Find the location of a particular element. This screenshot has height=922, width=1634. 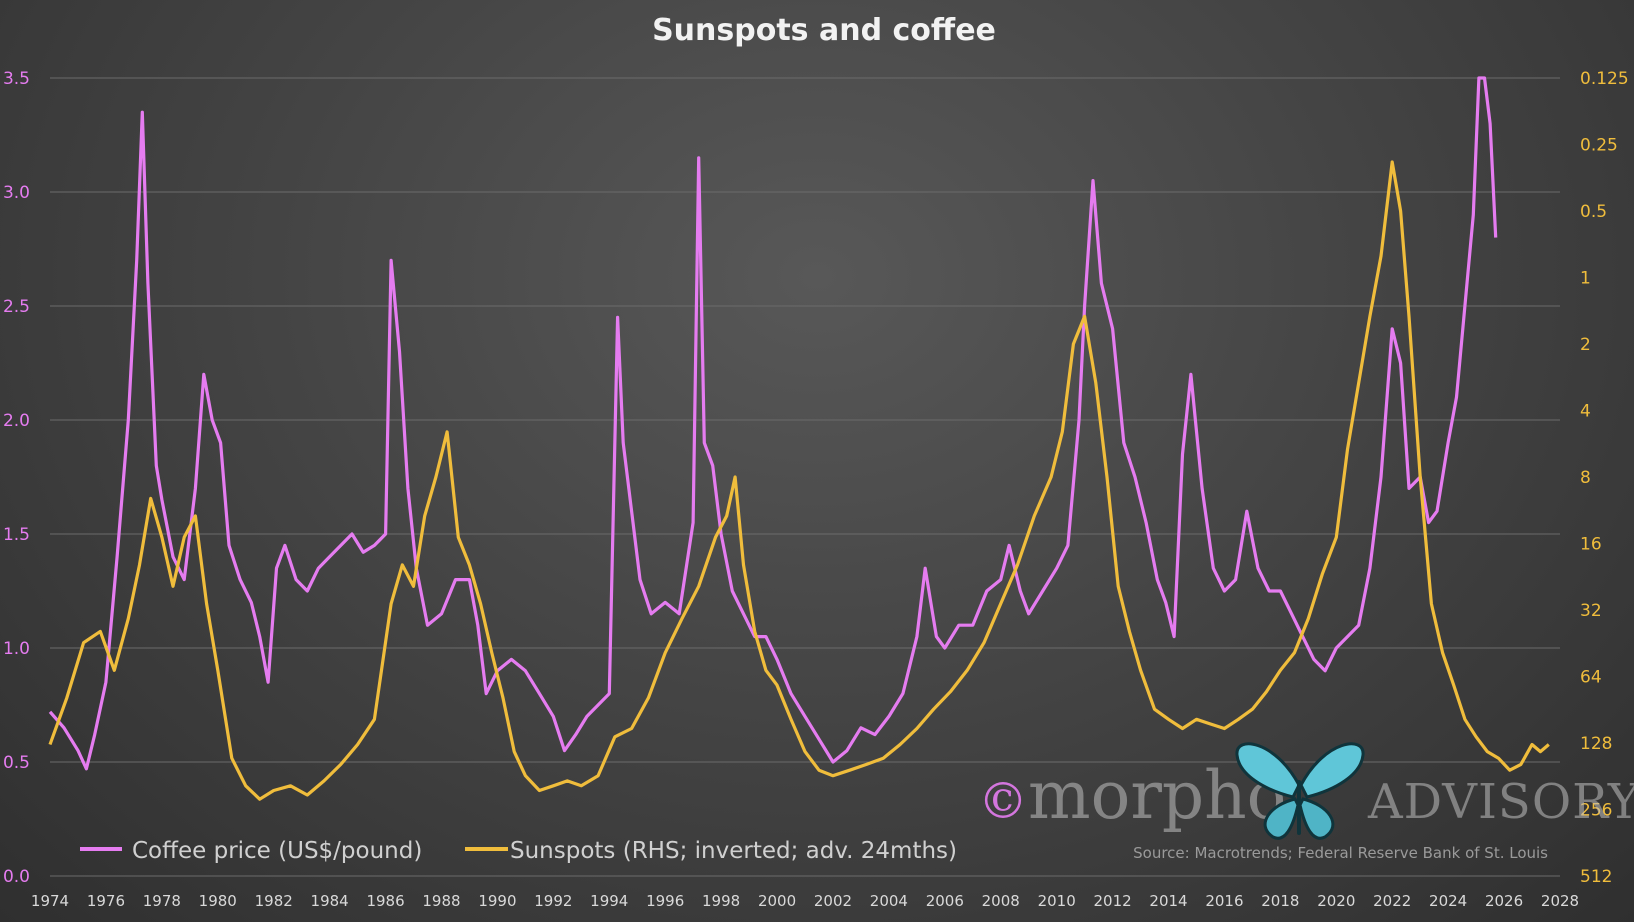

y-right-tick-label: 128 is located at coordinates (1596, 744).